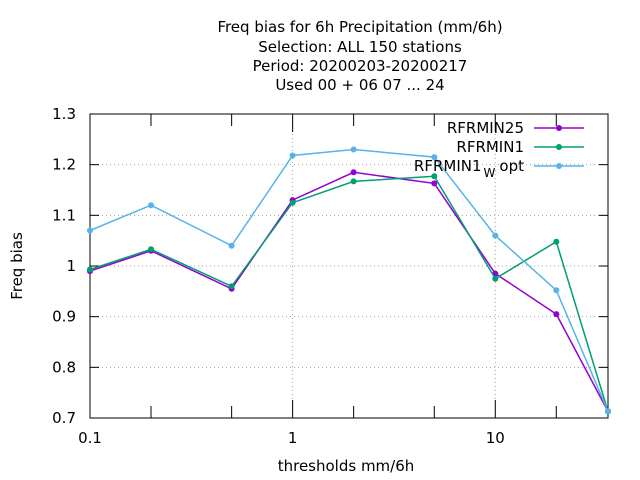 The height and width of the screenshot is (480, 640). What do you see at coordinates (64, 114) in the screenshot?
I see `y-tick-label: 1.3` at bounding box center [64, 114].